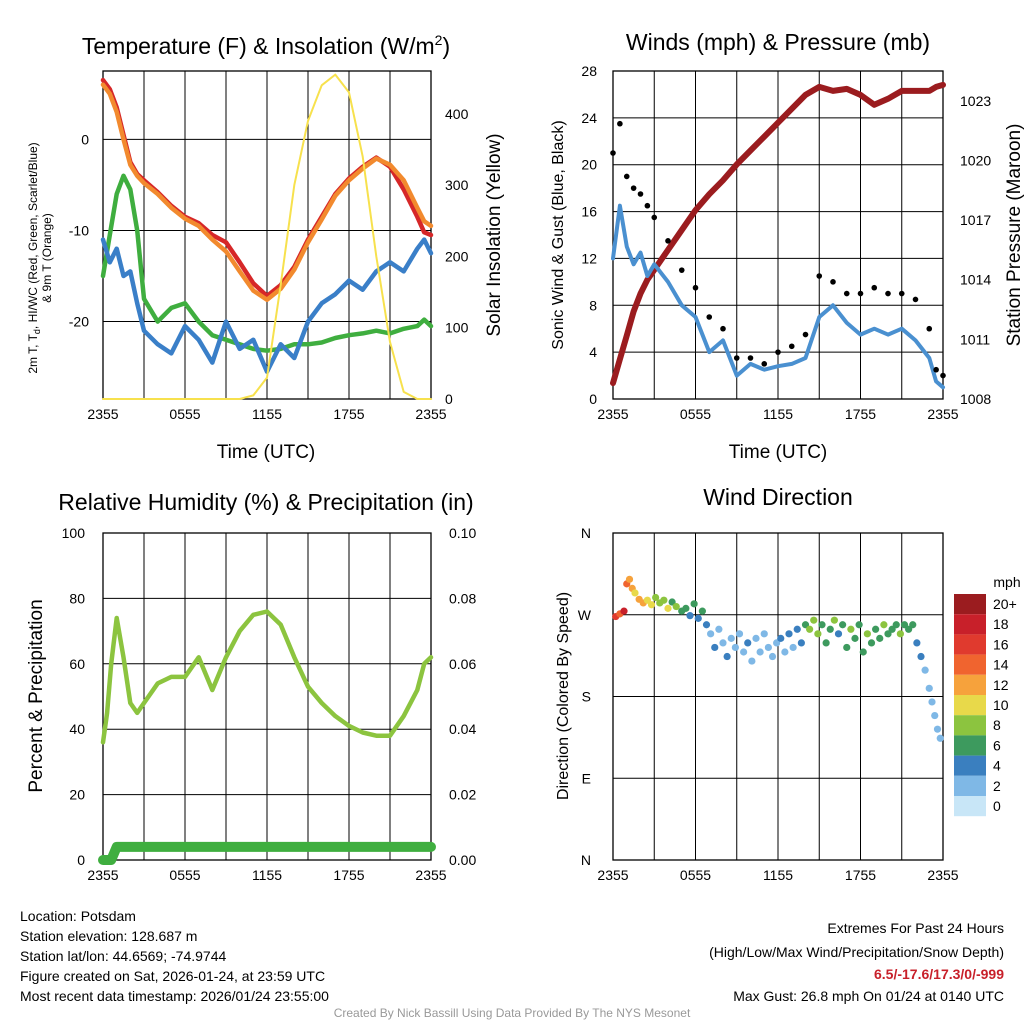 The width and height of the screenshot is (1024, 1024). What do you see at coordinates (267, 875) in the screenshot?
I see `rh-xtick-label: 1155` at bounding box center [267, 875].